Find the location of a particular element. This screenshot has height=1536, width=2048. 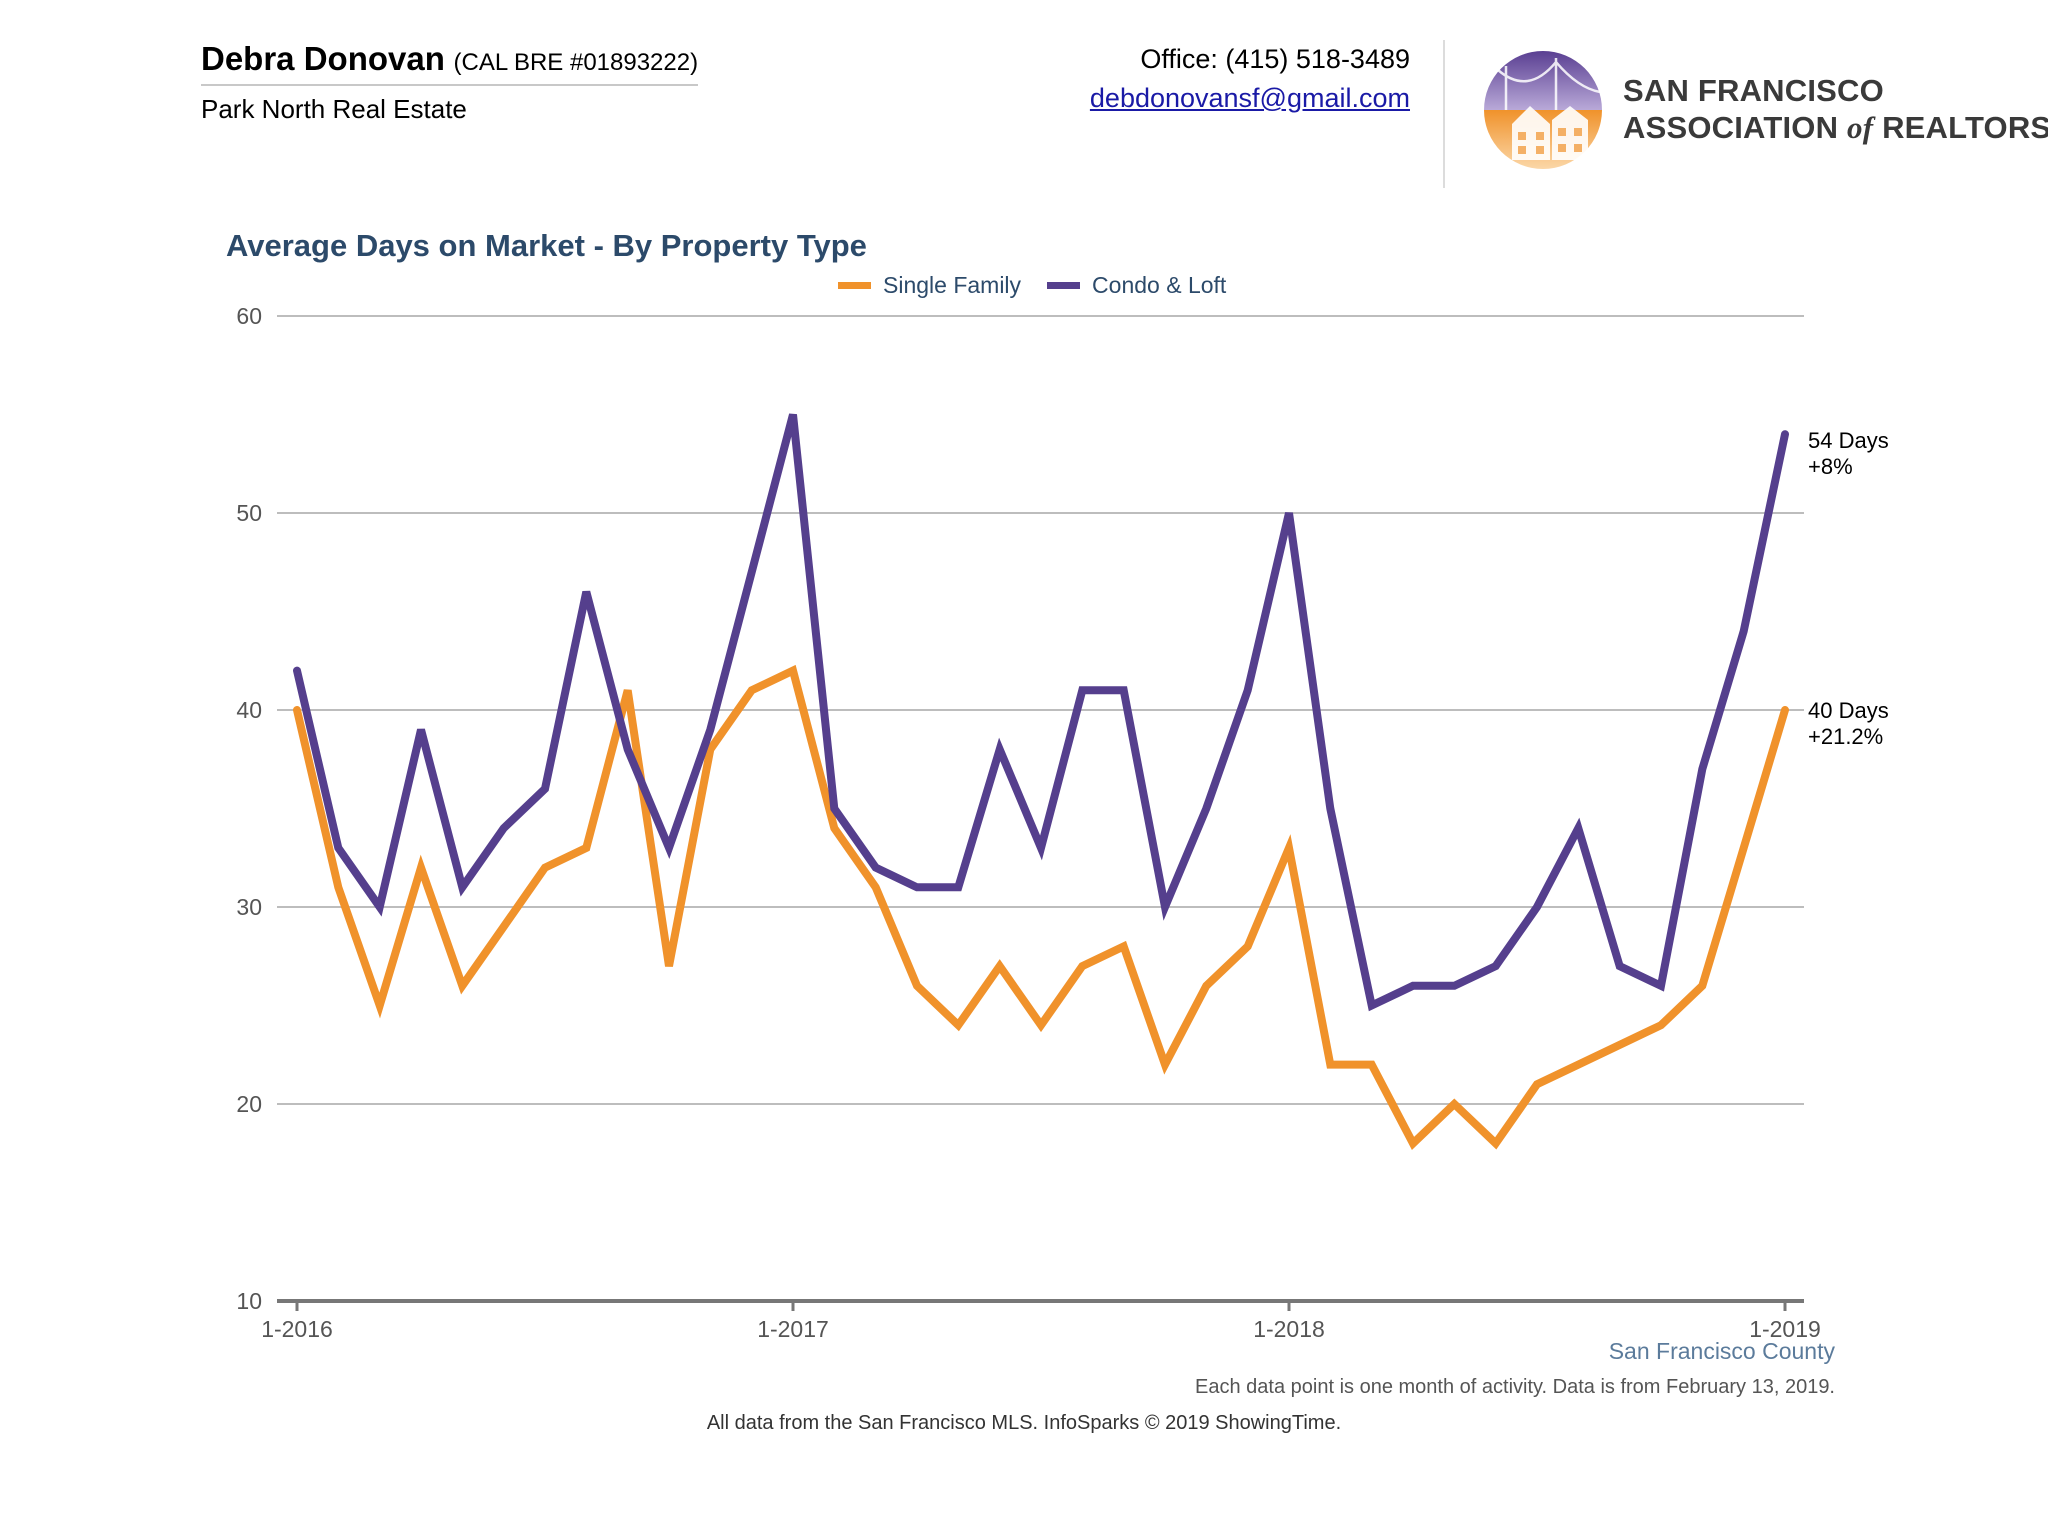

y-tick-label-40: 40 is located at coordinates (249, 710).